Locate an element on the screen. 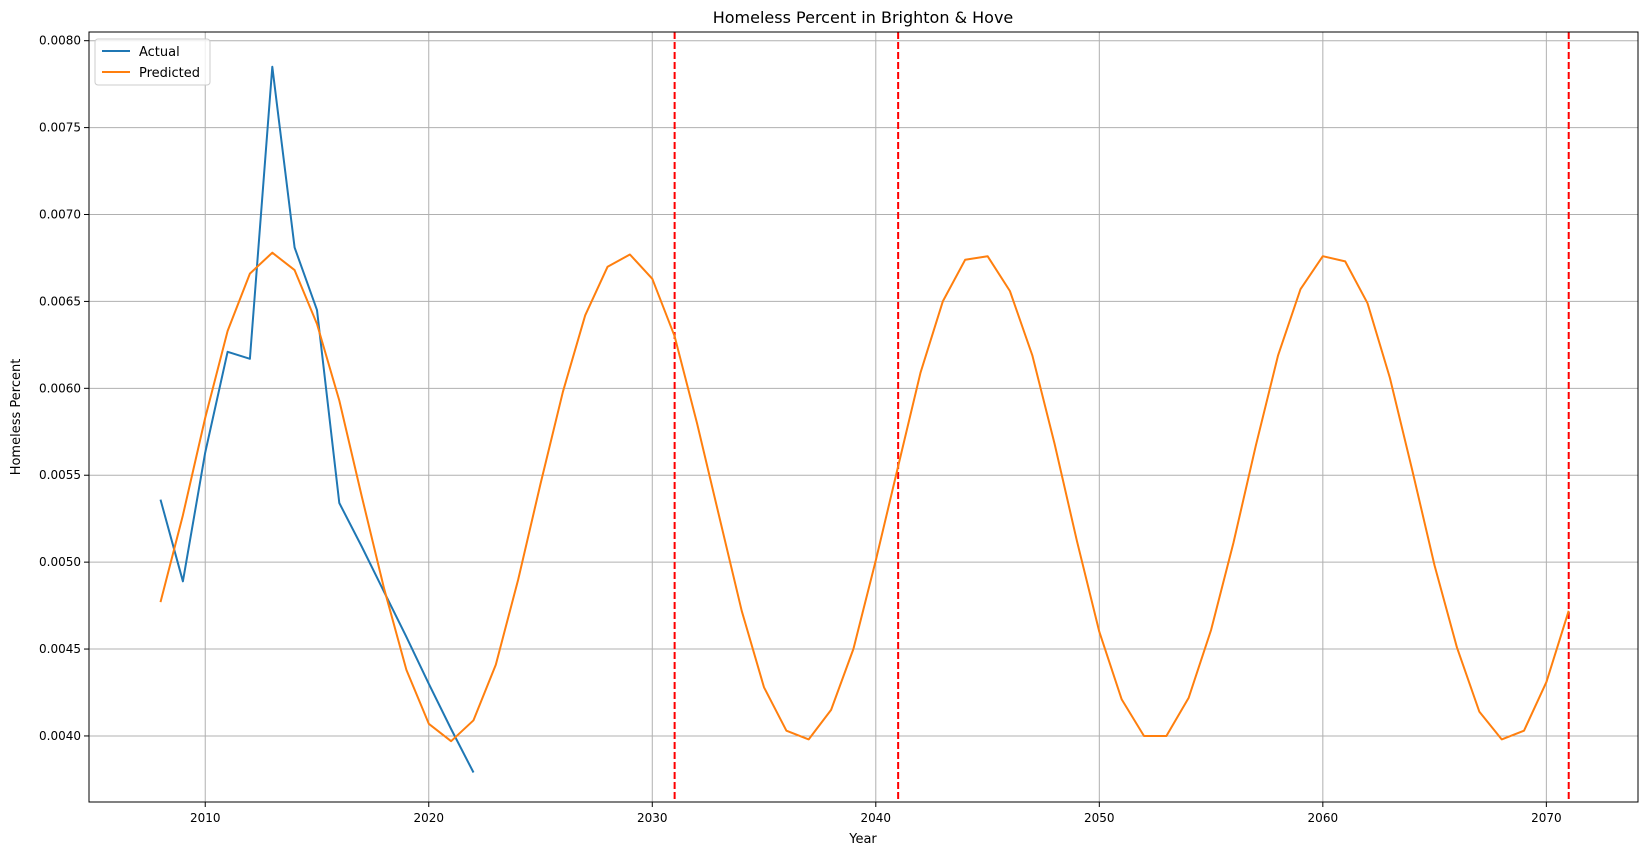  y-tick-label: 0.0075 is located at coordinates (60, 128).